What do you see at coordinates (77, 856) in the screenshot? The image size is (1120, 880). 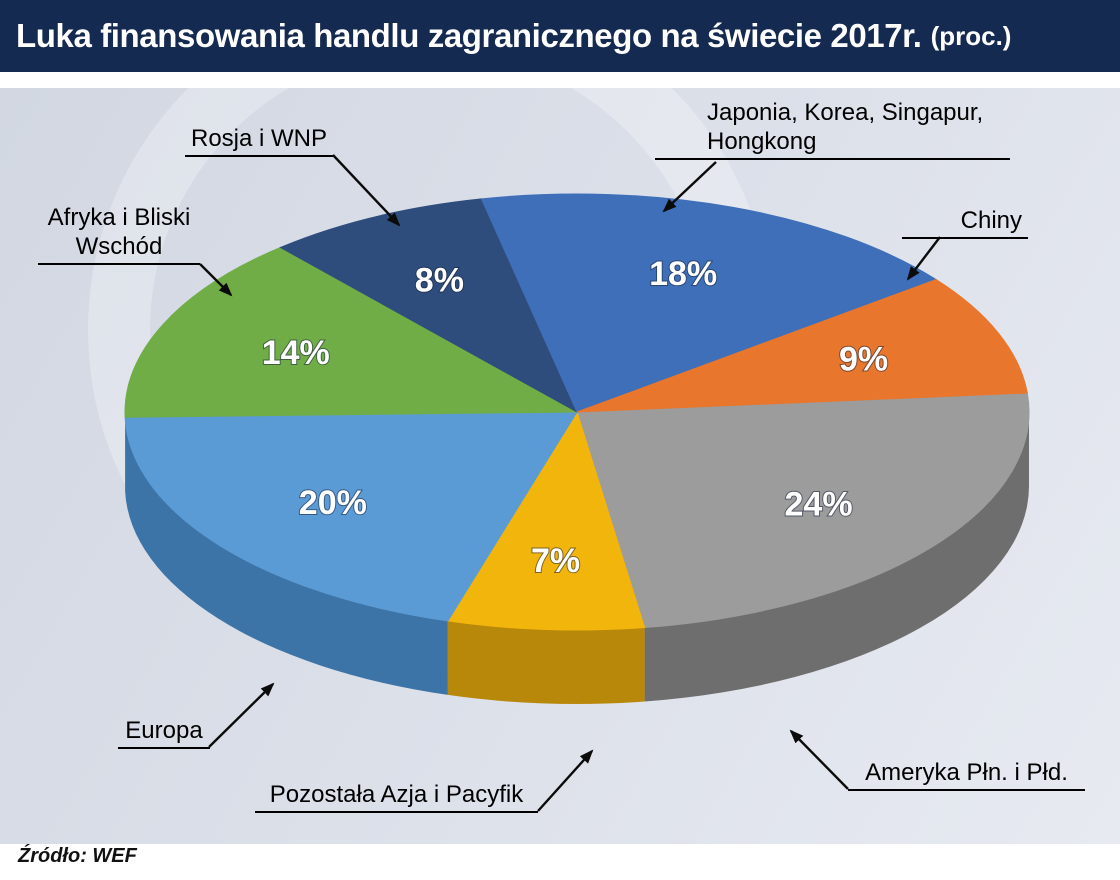 I see `source-note: Źródło: WEF` at bounding box center [77, 856].